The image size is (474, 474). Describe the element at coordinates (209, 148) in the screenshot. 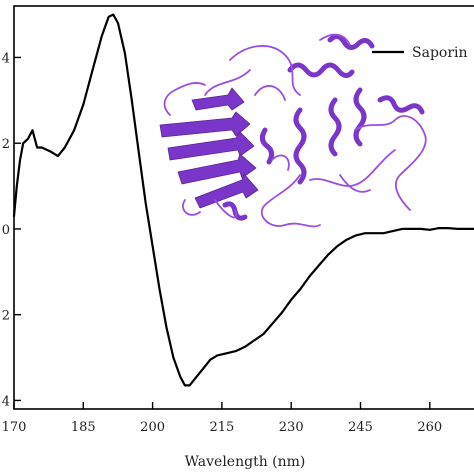

I see `beta-sheet` at that location.